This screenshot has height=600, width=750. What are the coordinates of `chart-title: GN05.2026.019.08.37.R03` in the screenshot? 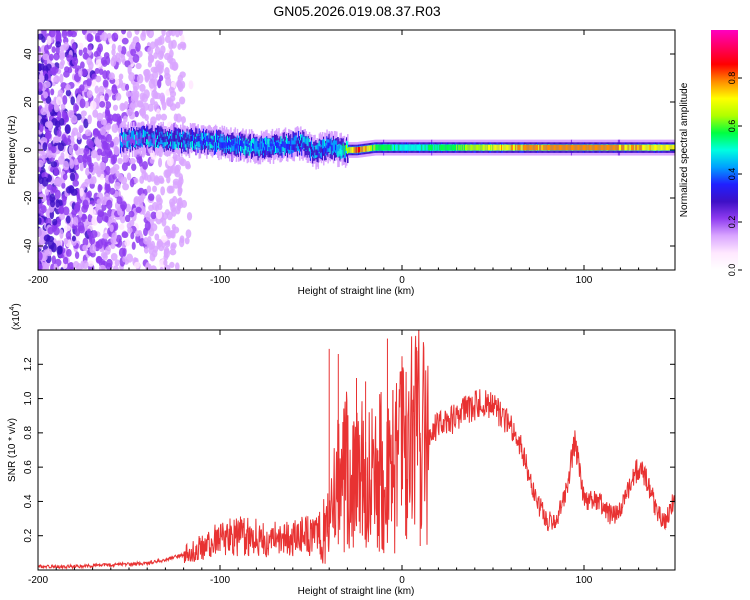 It's located at (357, 11).